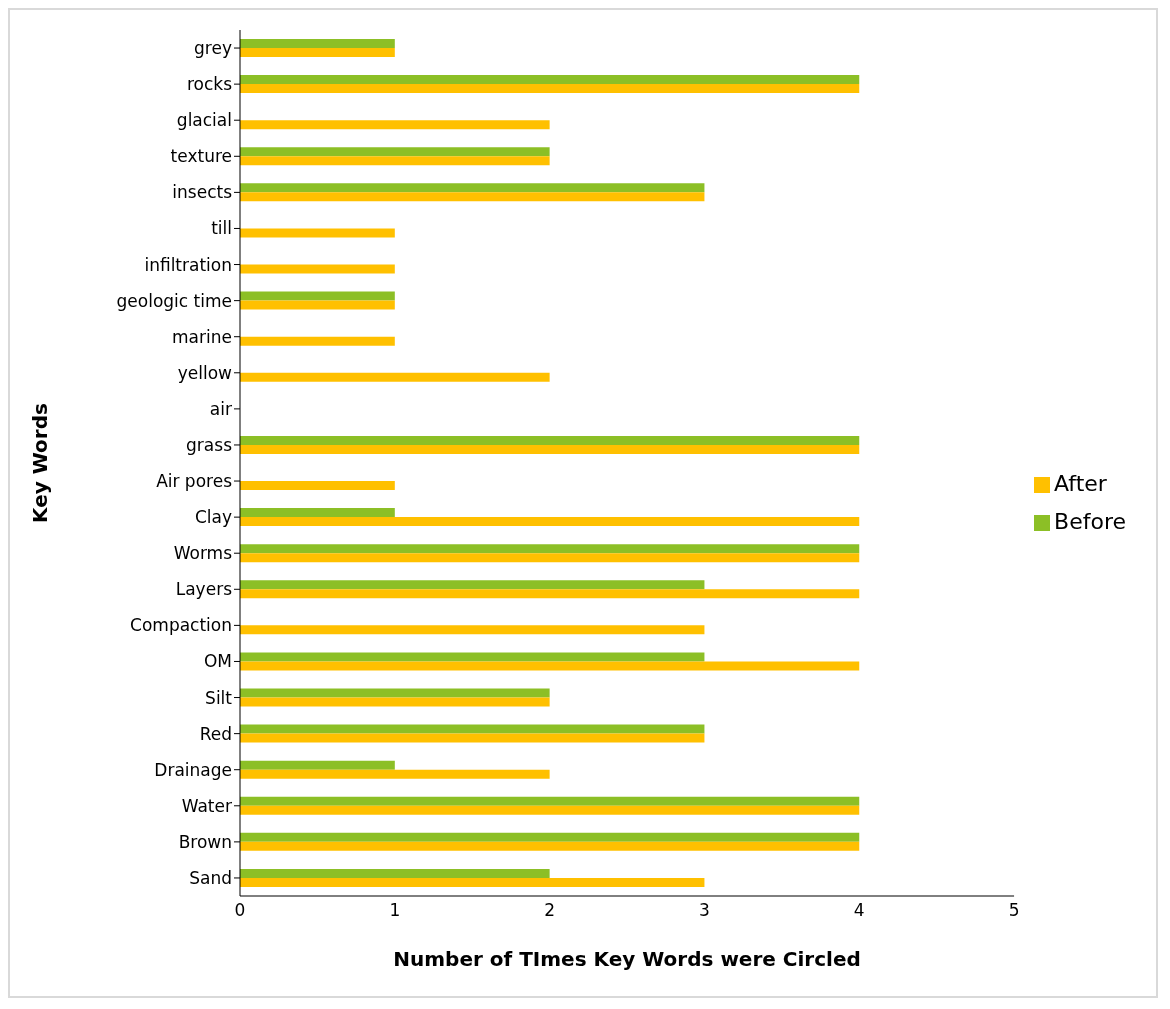 This screenshot has height=1009, width=1170. Describe the element at coordinates (201, 156) in the screenshot. I see `y-tick-label: texture` at that location.